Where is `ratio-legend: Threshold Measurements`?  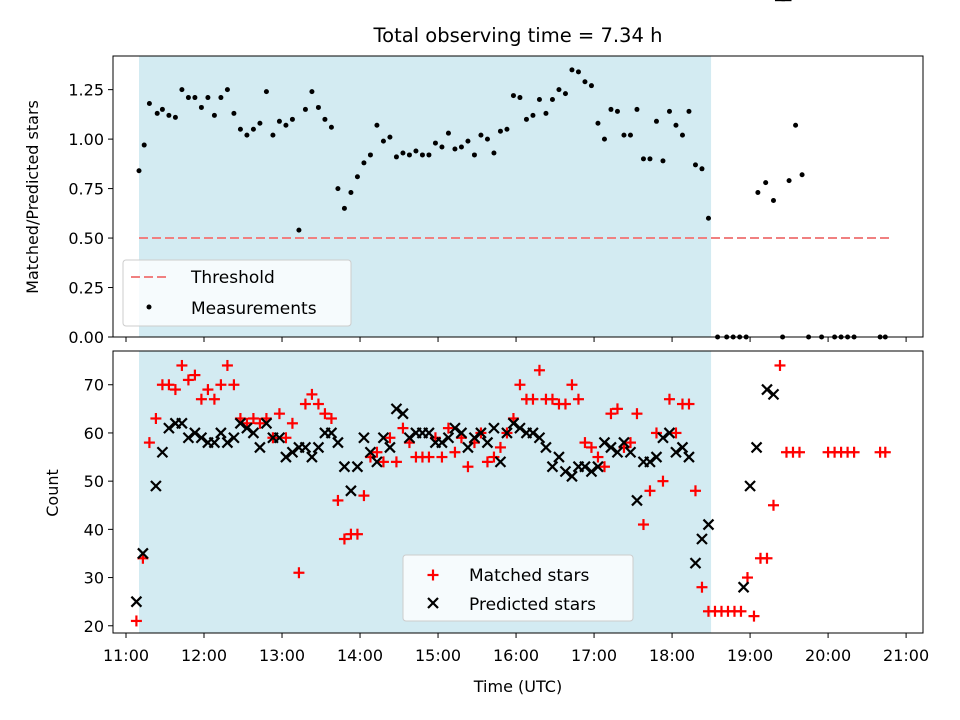
ratio-legend: Threshold Measurements is located at coordinates (237, 293).